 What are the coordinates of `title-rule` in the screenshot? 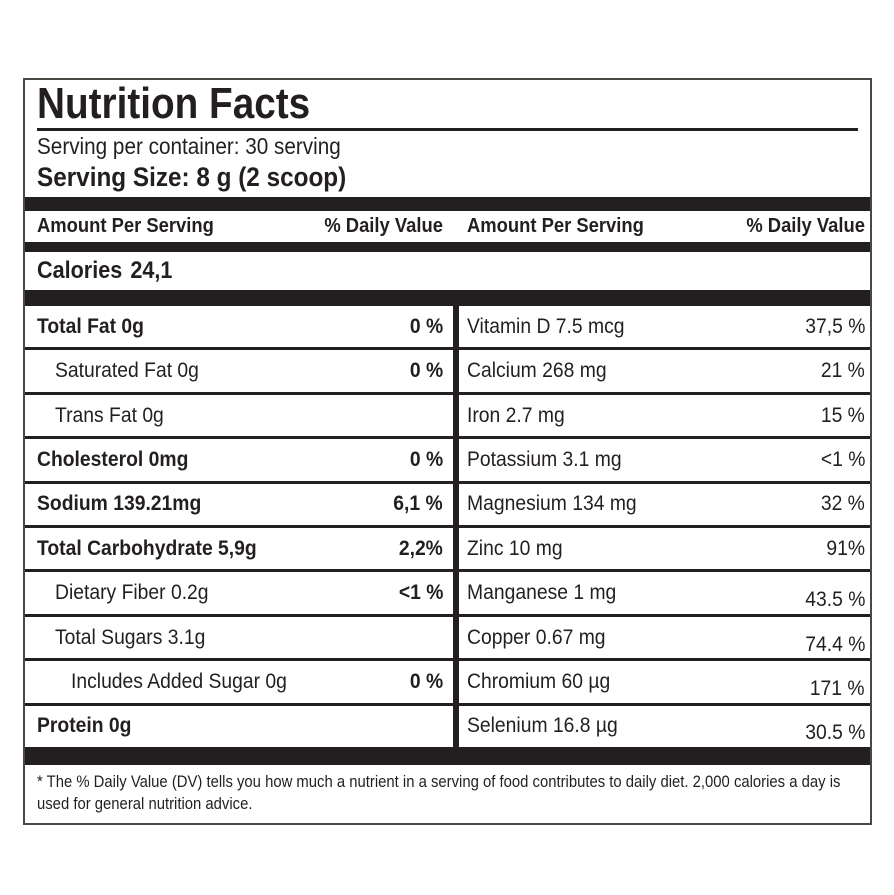 It's located at (447, 129).